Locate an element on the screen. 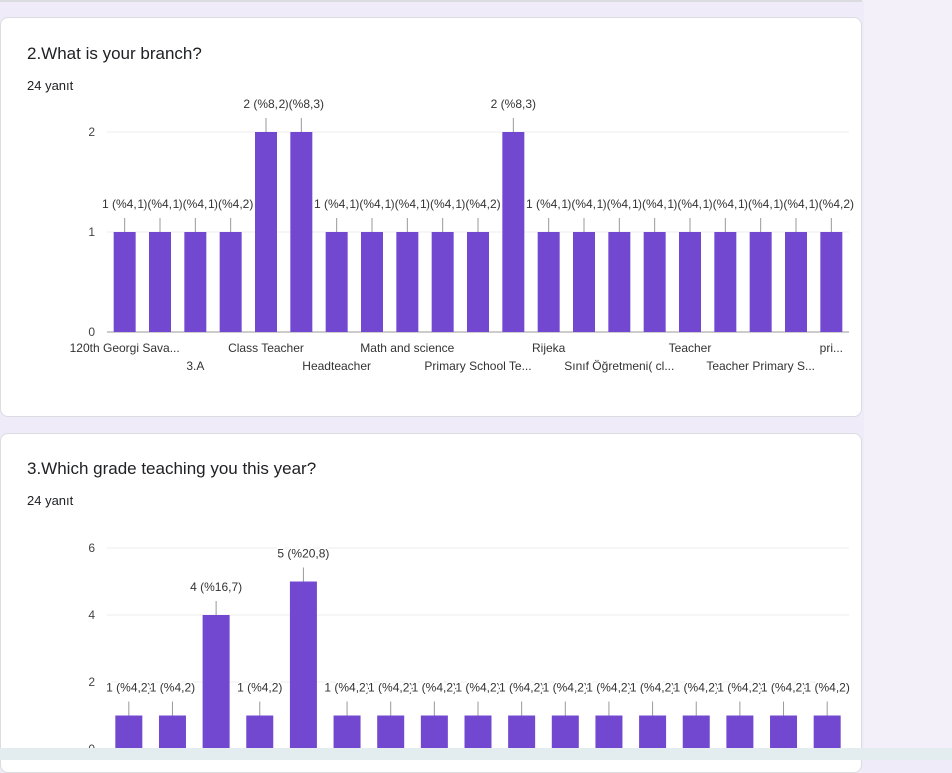 The width and height of the screenshot is (952, 773). y-tick-label: 1 is located at coordinates (91, 232).